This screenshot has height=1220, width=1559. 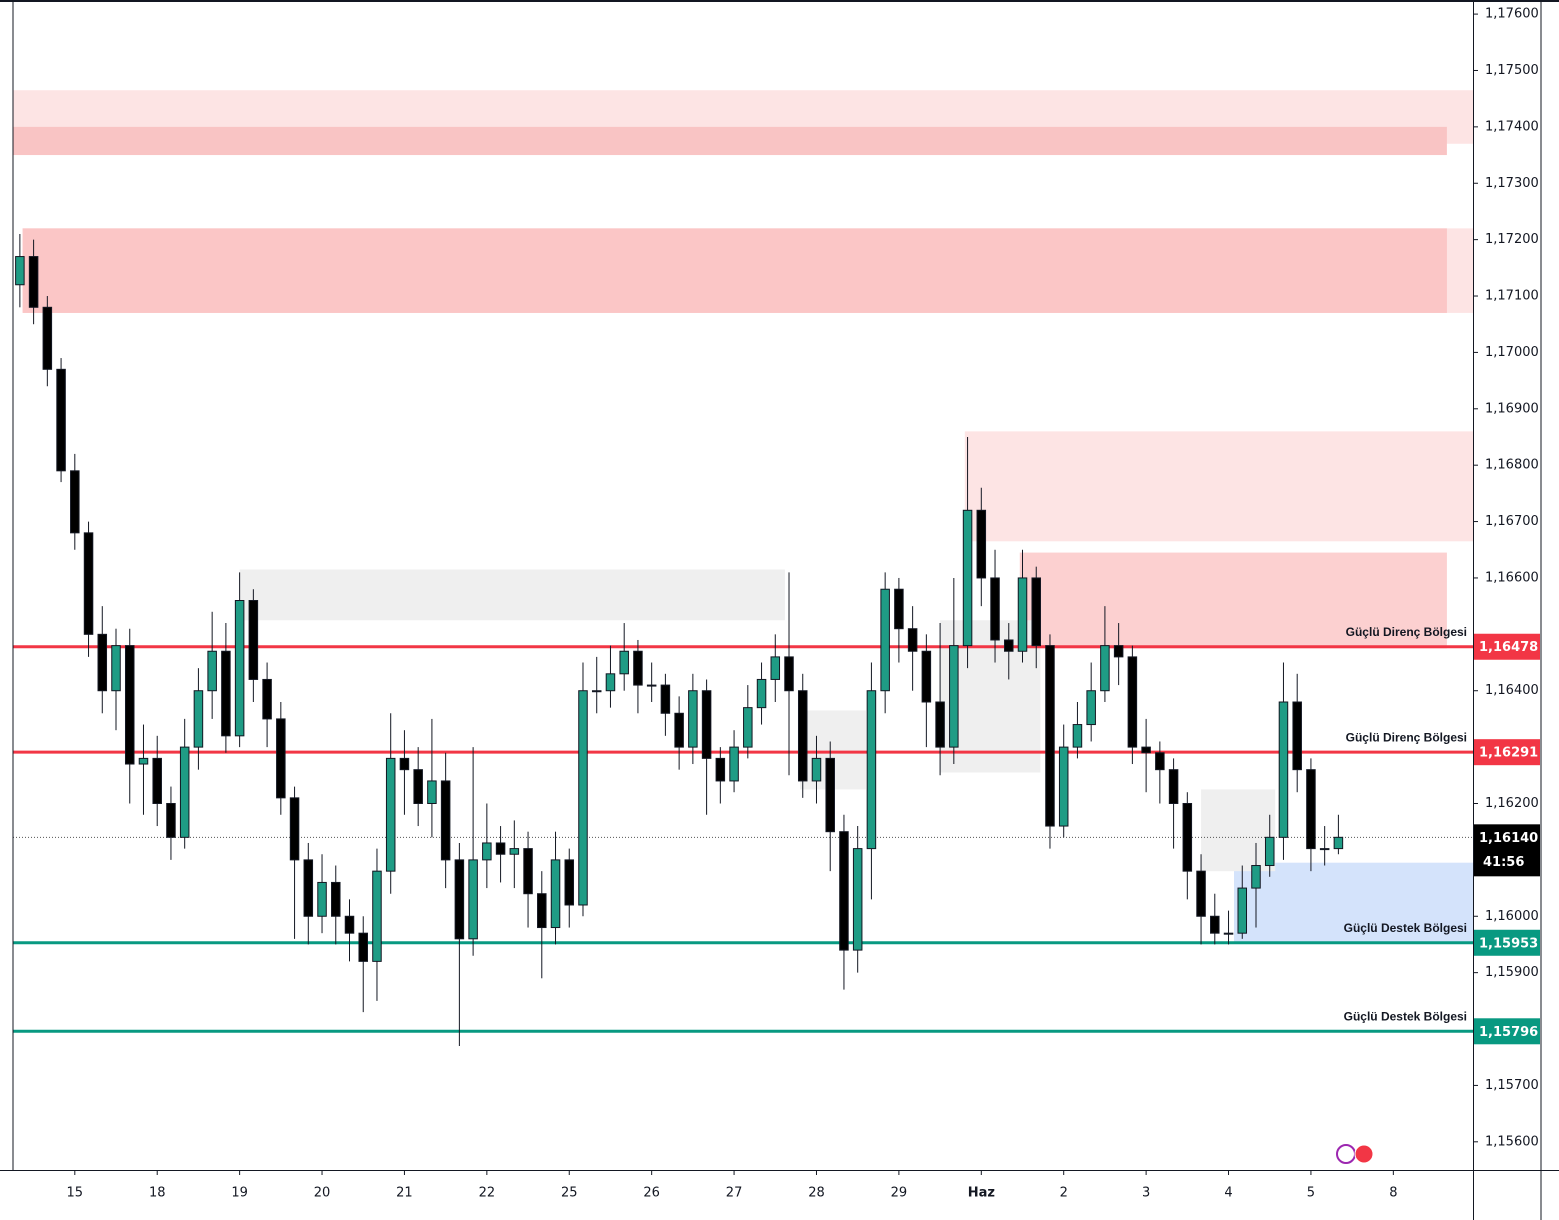 I want to click on y-tick-label: 1,15700, so click(x=1512, y=1085).